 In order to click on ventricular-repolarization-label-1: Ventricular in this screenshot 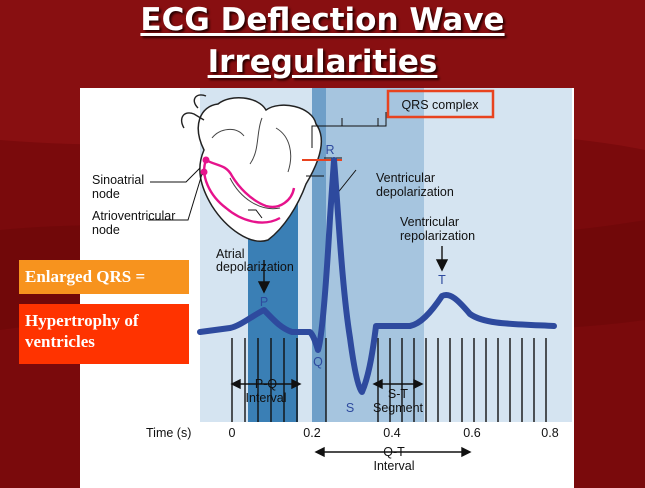, I will do `click(429, 222)`.